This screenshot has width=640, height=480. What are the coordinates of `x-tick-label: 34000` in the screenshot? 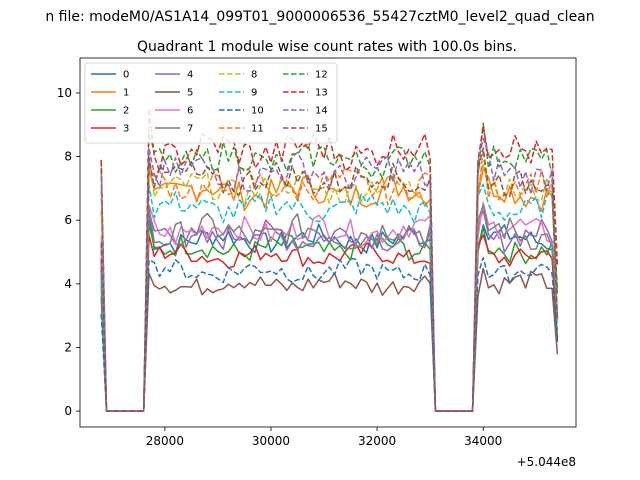 It's located at (483, 441).